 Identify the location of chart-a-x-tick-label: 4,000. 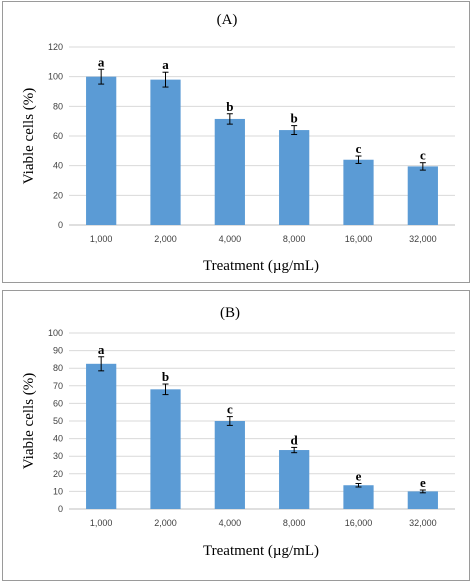
(230, 239).